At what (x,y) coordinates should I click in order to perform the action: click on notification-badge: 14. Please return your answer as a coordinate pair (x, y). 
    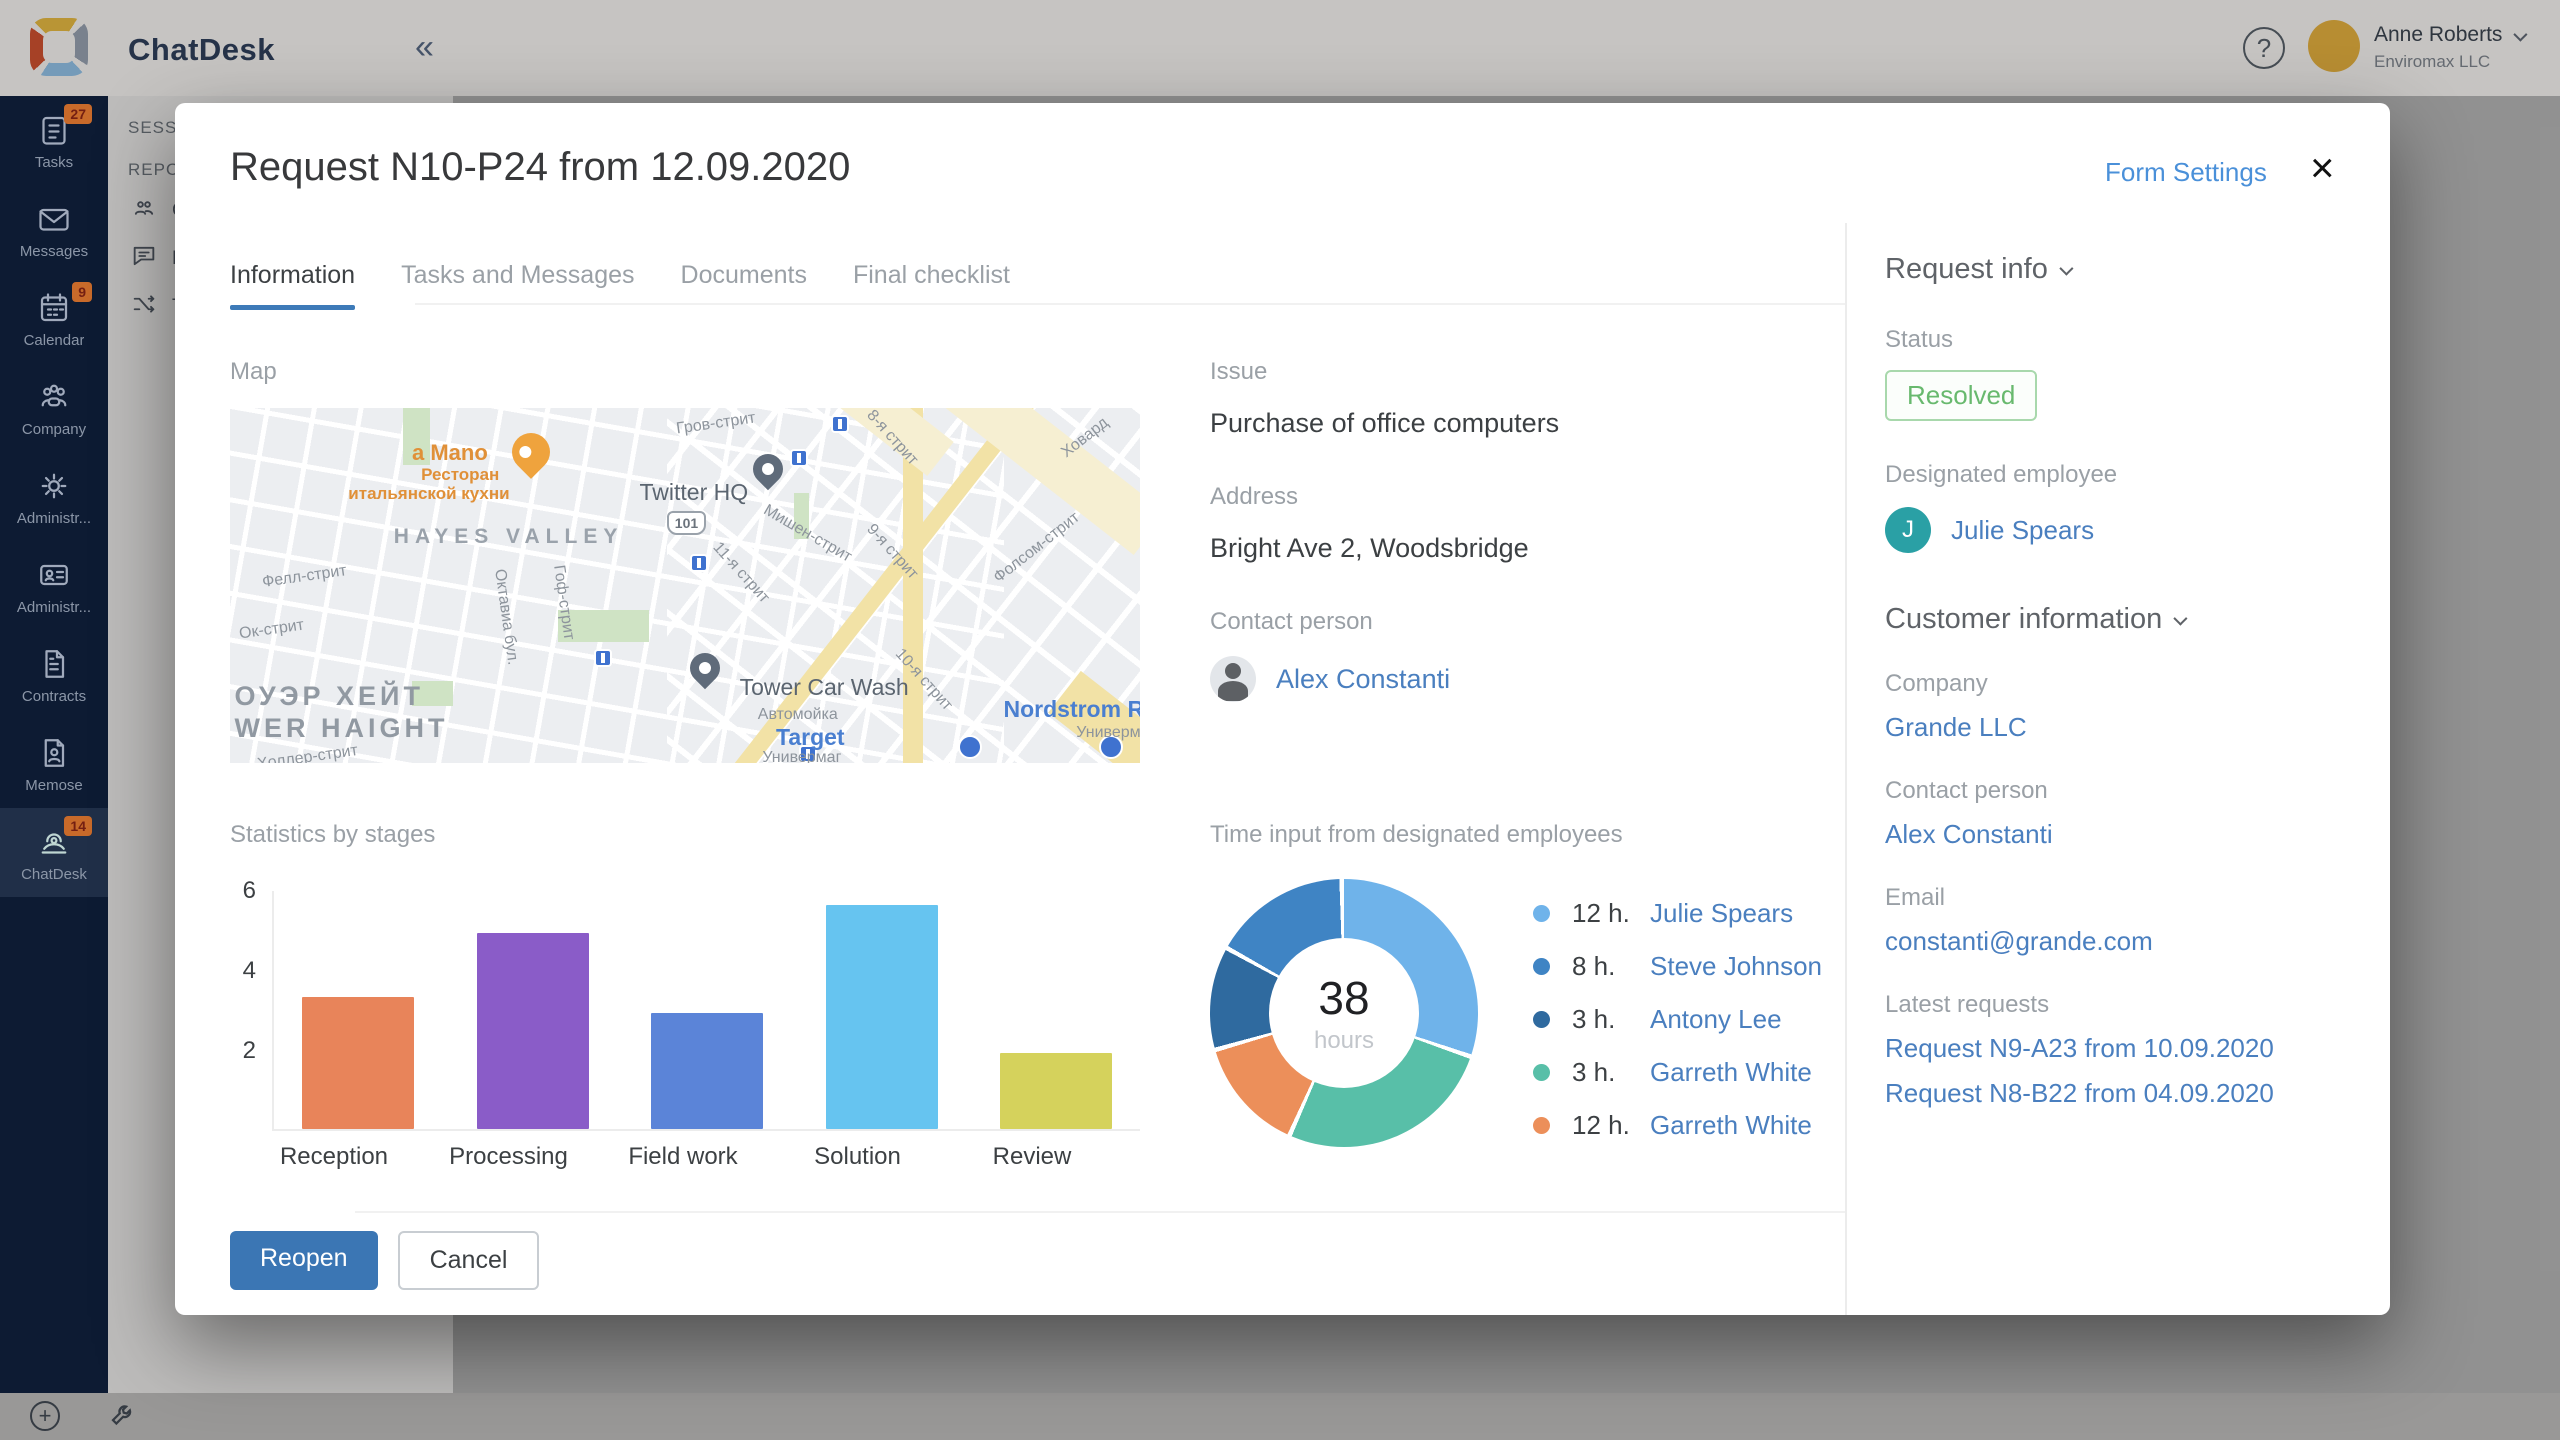
    Looking at the image, I should click on (78, 826).